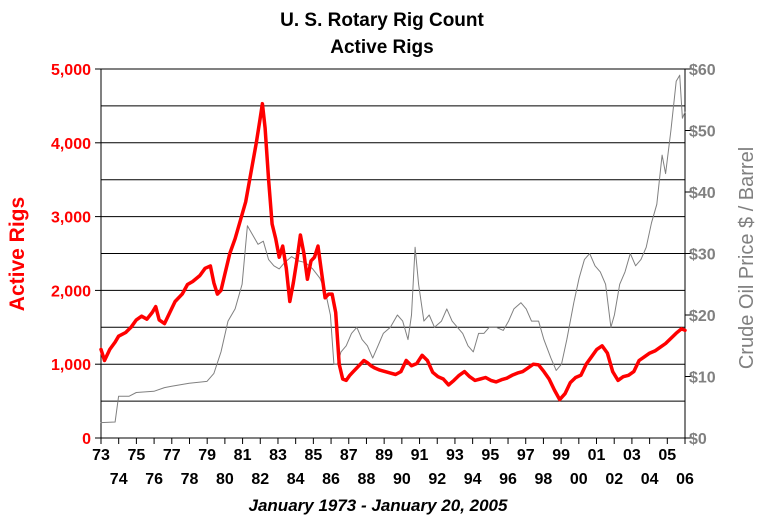  What do you see at coordinates (367, 479) in the screenshot?
I see `x-tick-label: 88` at bounding box center [367, 479].